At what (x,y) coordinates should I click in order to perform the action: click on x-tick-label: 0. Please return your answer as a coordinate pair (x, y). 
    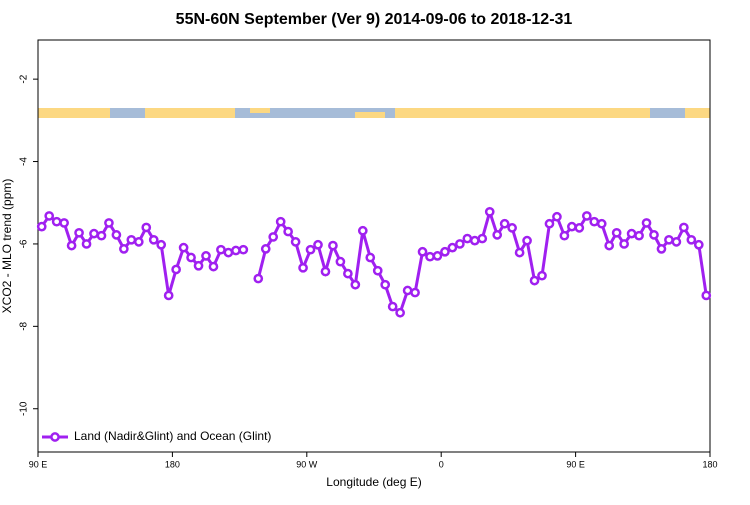
    Looking at the image, I should click on (441, 464).